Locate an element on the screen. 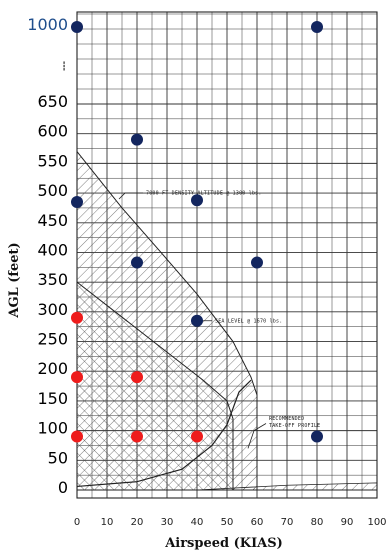  y-tick-label: 600 is located at coordinates (52, 131).